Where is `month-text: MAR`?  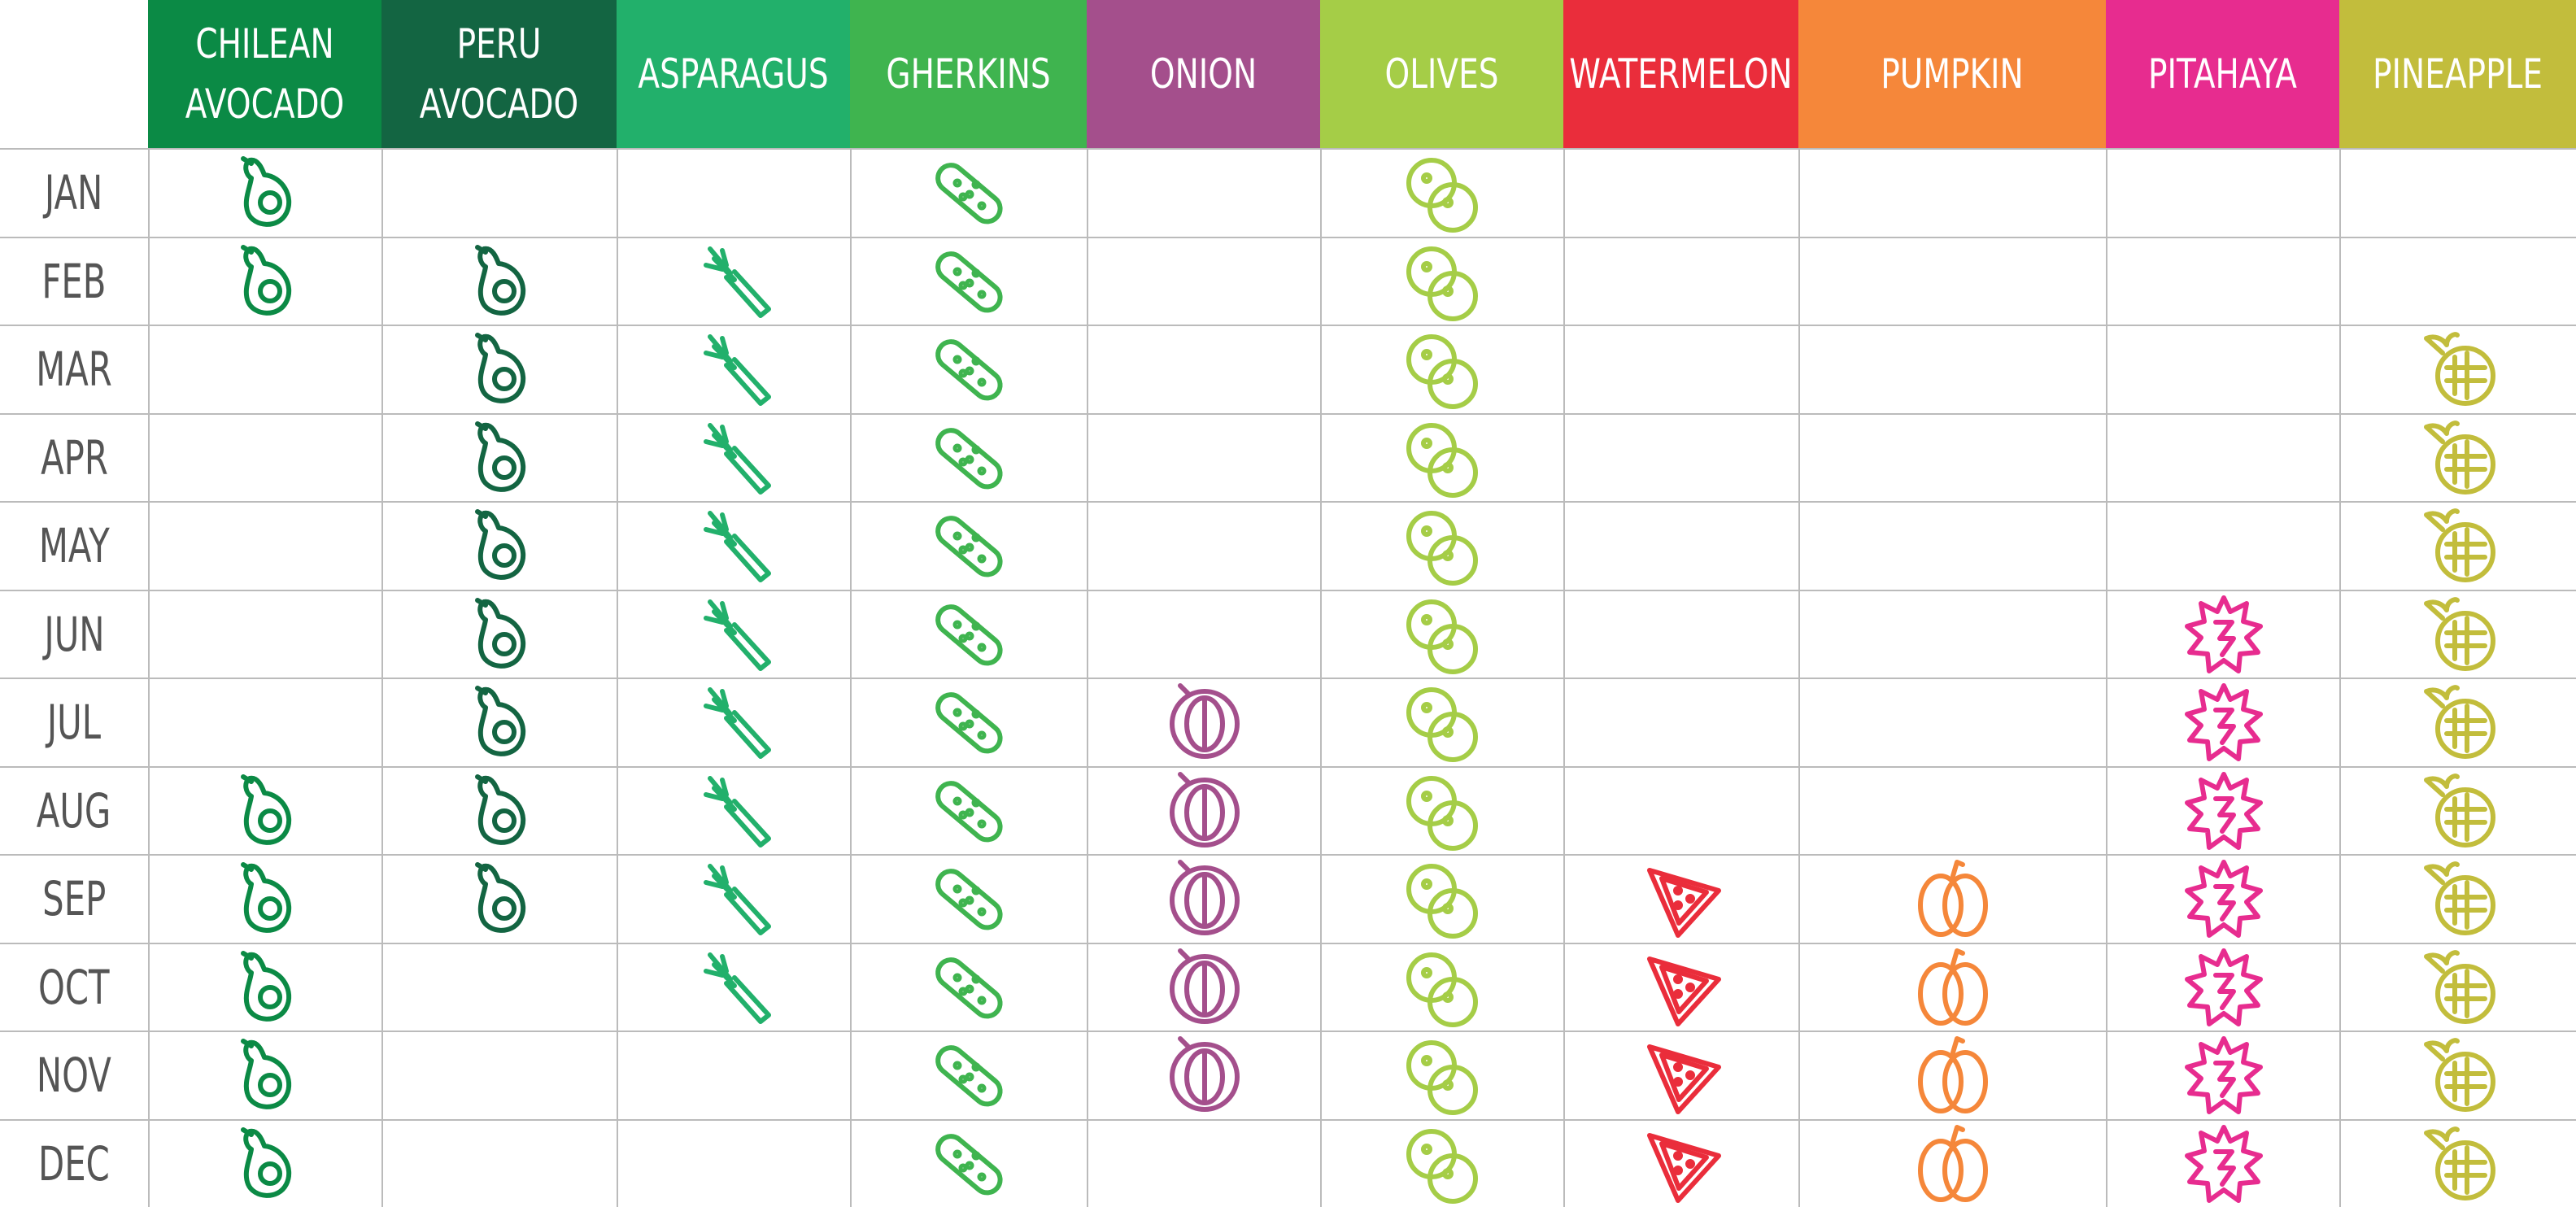 month-text: MAR is located at coordinates (74, 370).